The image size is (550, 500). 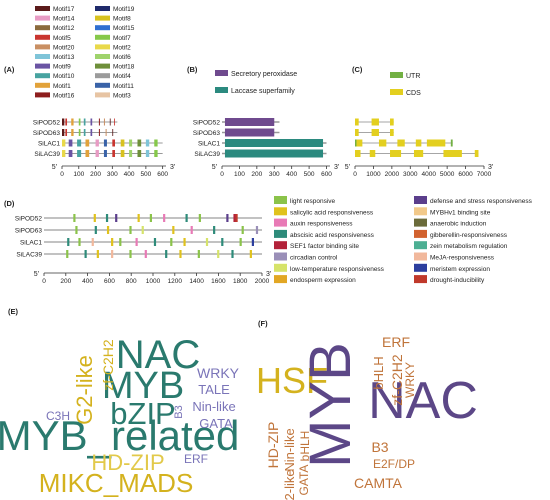 I want to click on motif-legend-label: Motif7, so click(x=122, y=38).